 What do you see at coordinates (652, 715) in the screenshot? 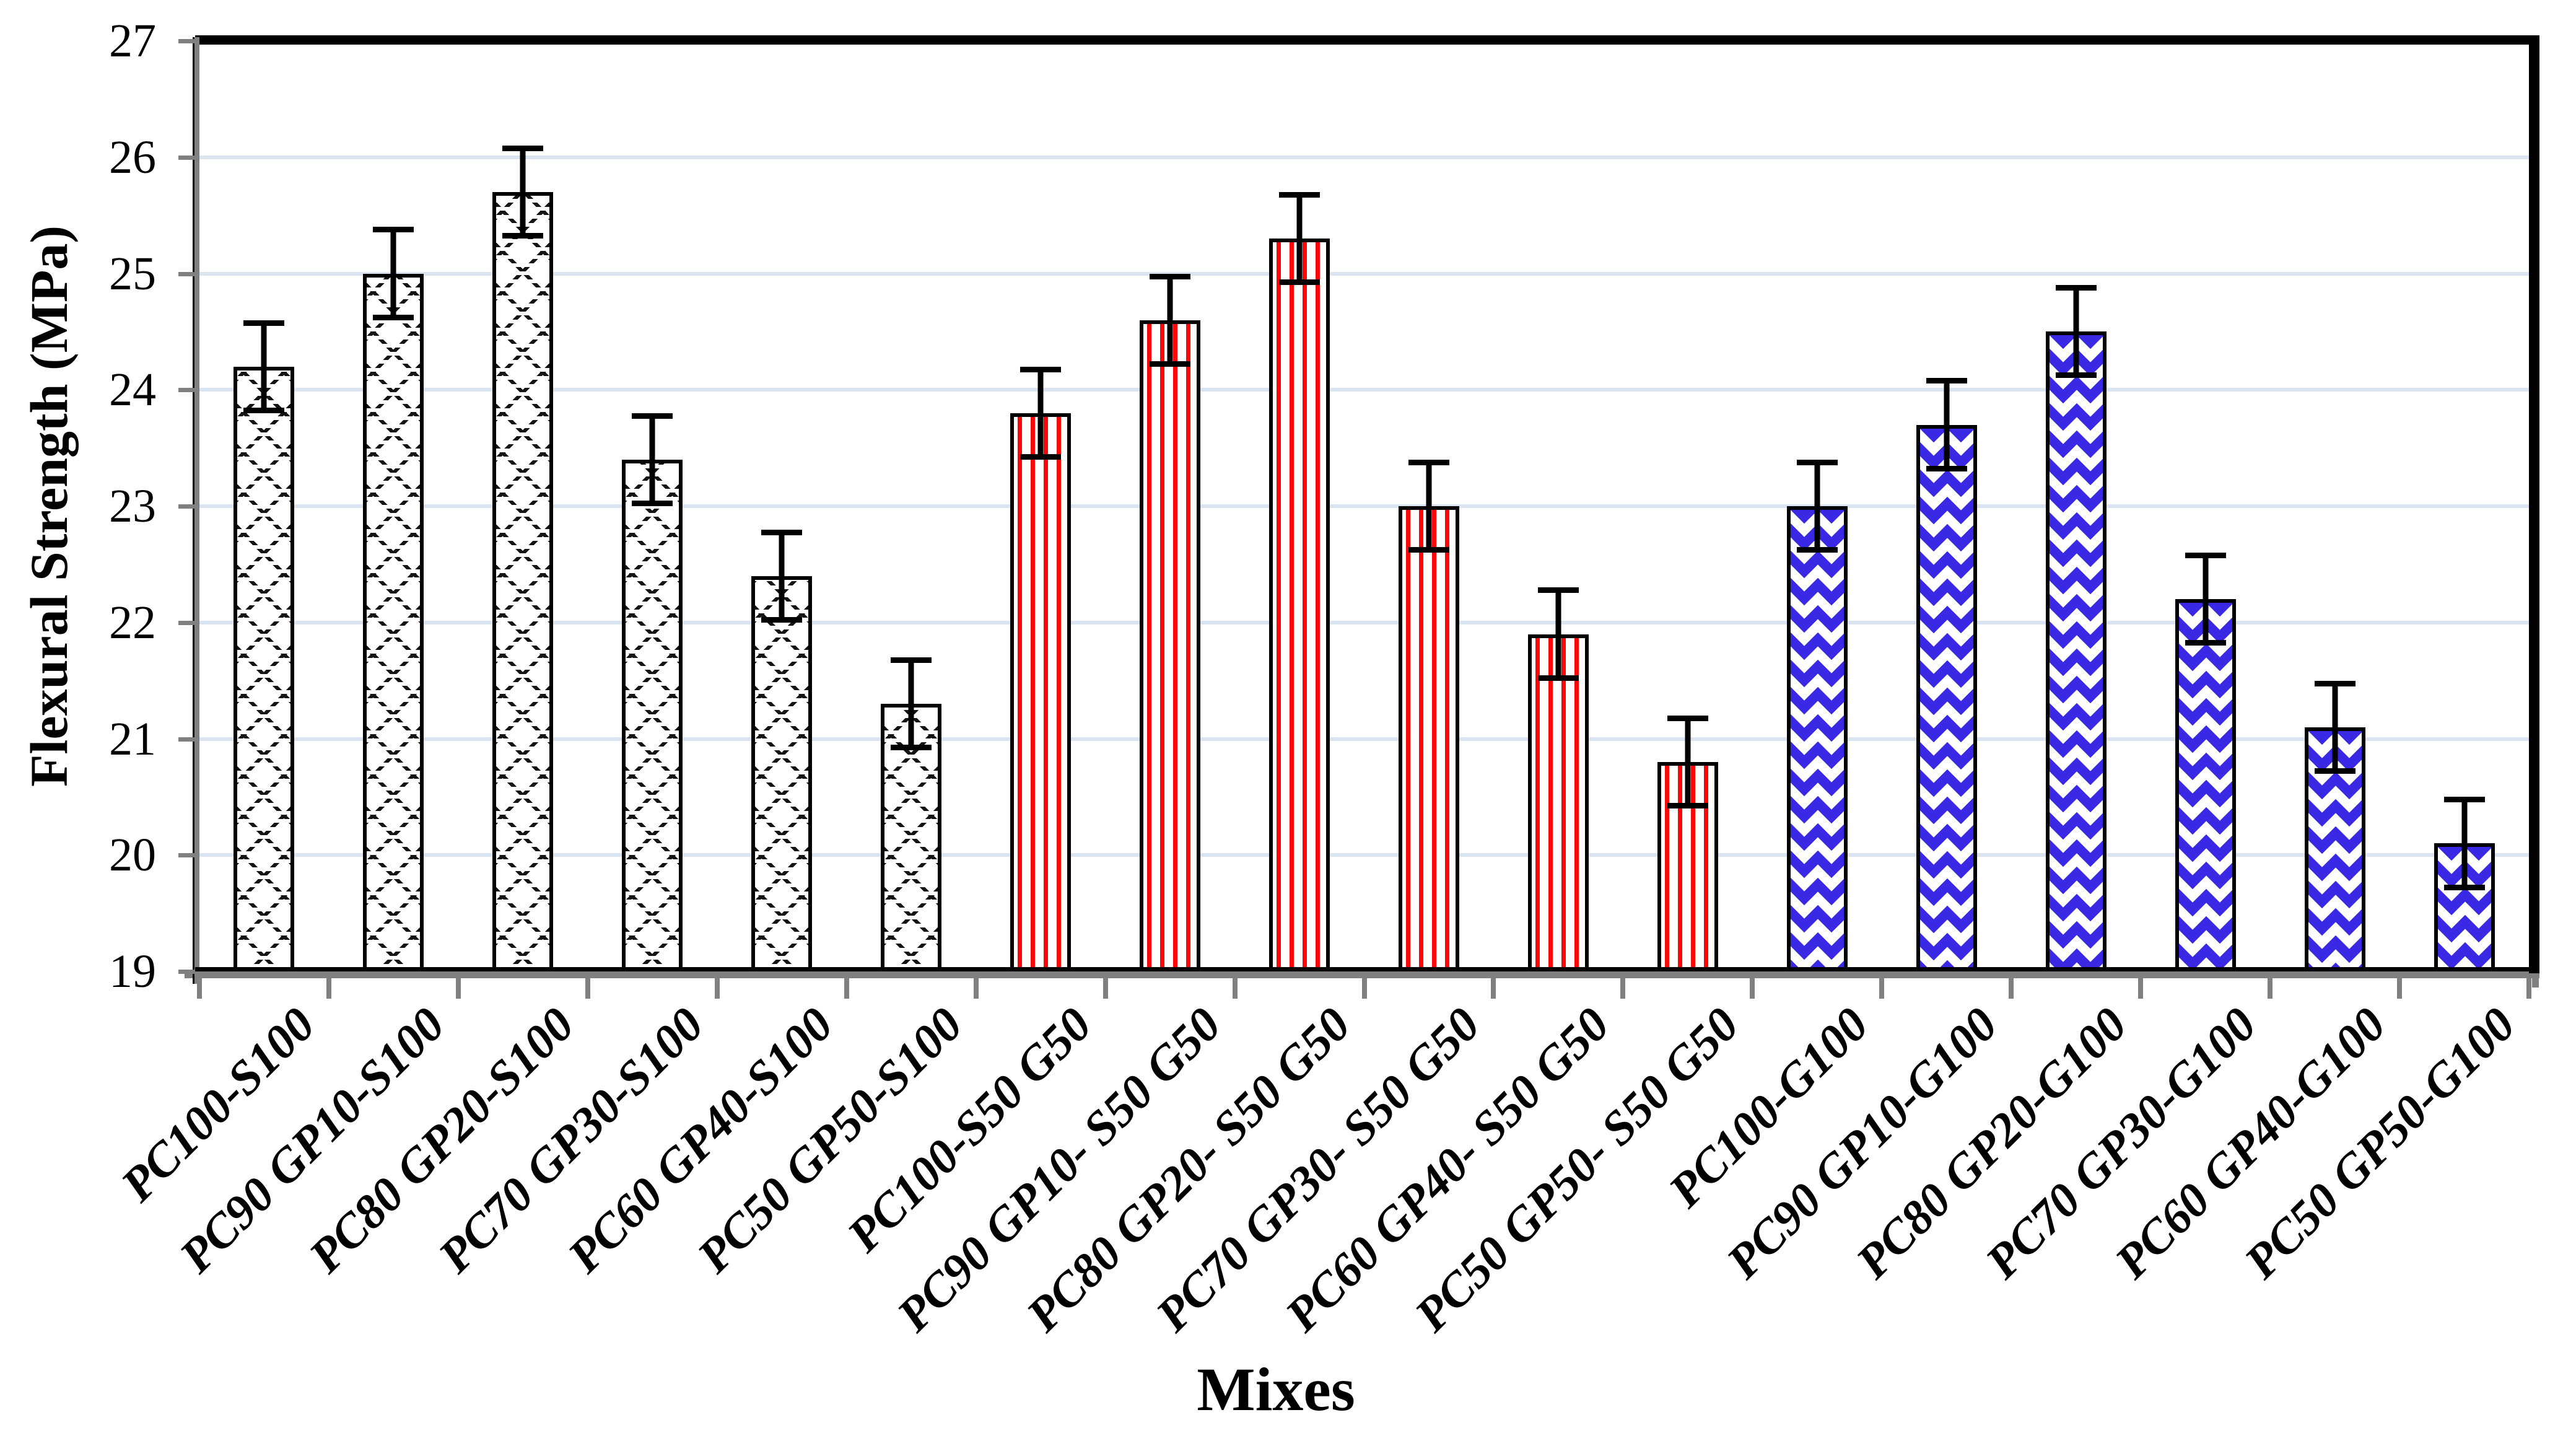
I see `bar-PC70 GP30-S100` at bounding box center [652, 715].